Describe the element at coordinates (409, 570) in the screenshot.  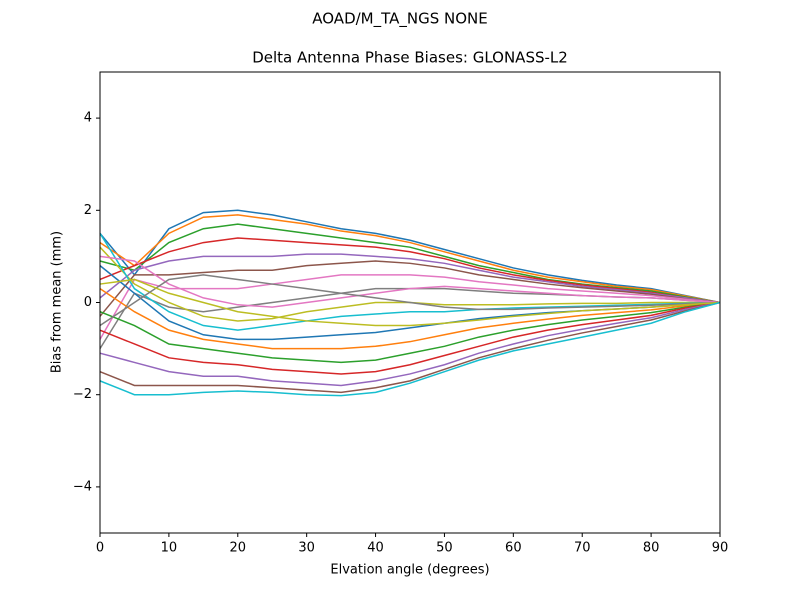
I see `x-axis-label: Elvation angle (degrees)` at that location.